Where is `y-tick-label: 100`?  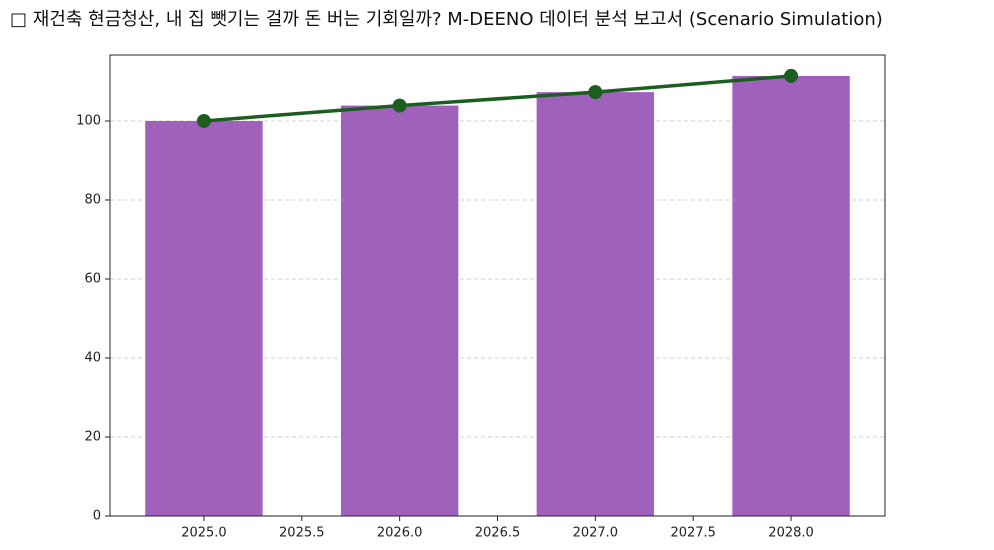
y-tick-label: 100 is located at coordinates (88, 120).